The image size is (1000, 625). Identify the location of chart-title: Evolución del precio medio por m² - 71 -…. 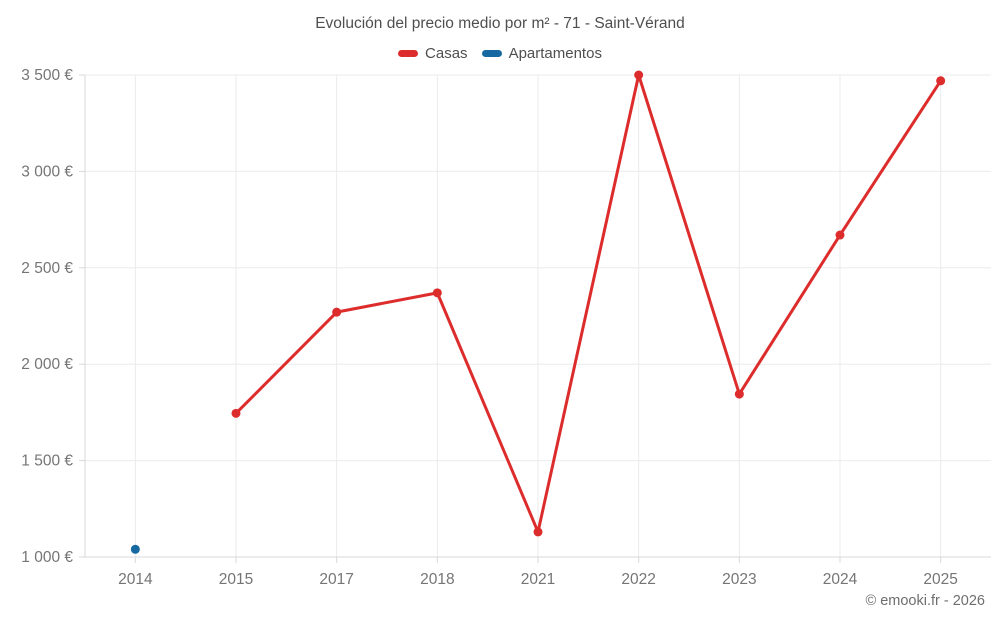
(500, 23).